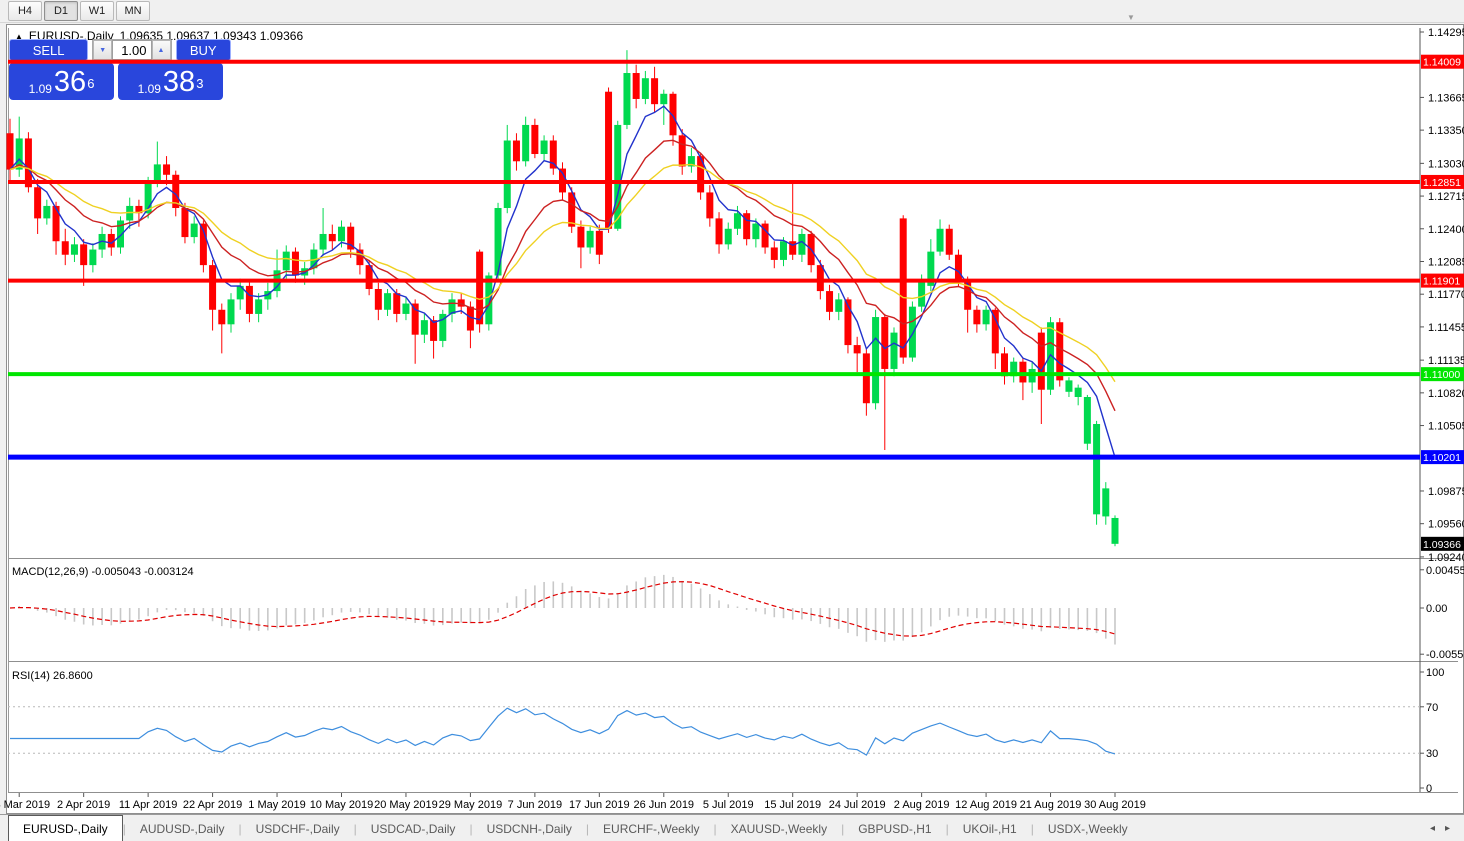  Describe the element at coordinates (49, 50) in the screenshot. I see `sell-button: SELL` at that location.